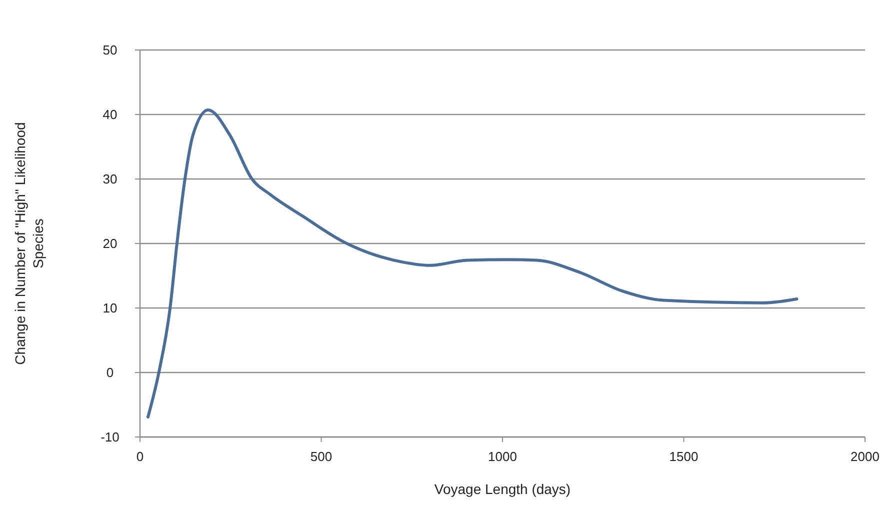  What do you see at coordinates (683, 456) in the screenshot?
I see `x-tick-label: 1500` at bounding box center [683, 456].